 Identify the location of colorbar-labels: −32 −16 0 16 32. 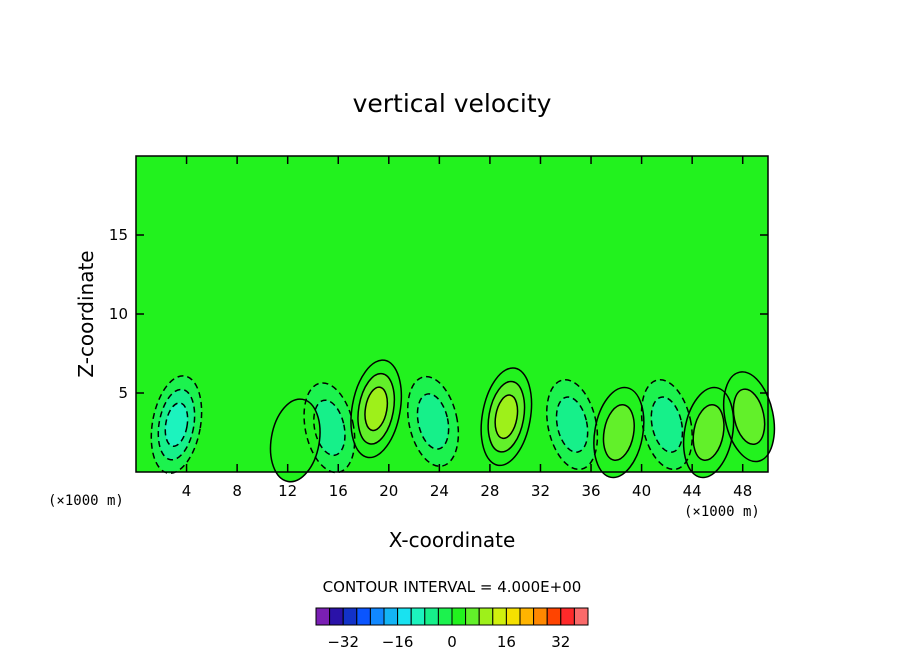
(448, 642).